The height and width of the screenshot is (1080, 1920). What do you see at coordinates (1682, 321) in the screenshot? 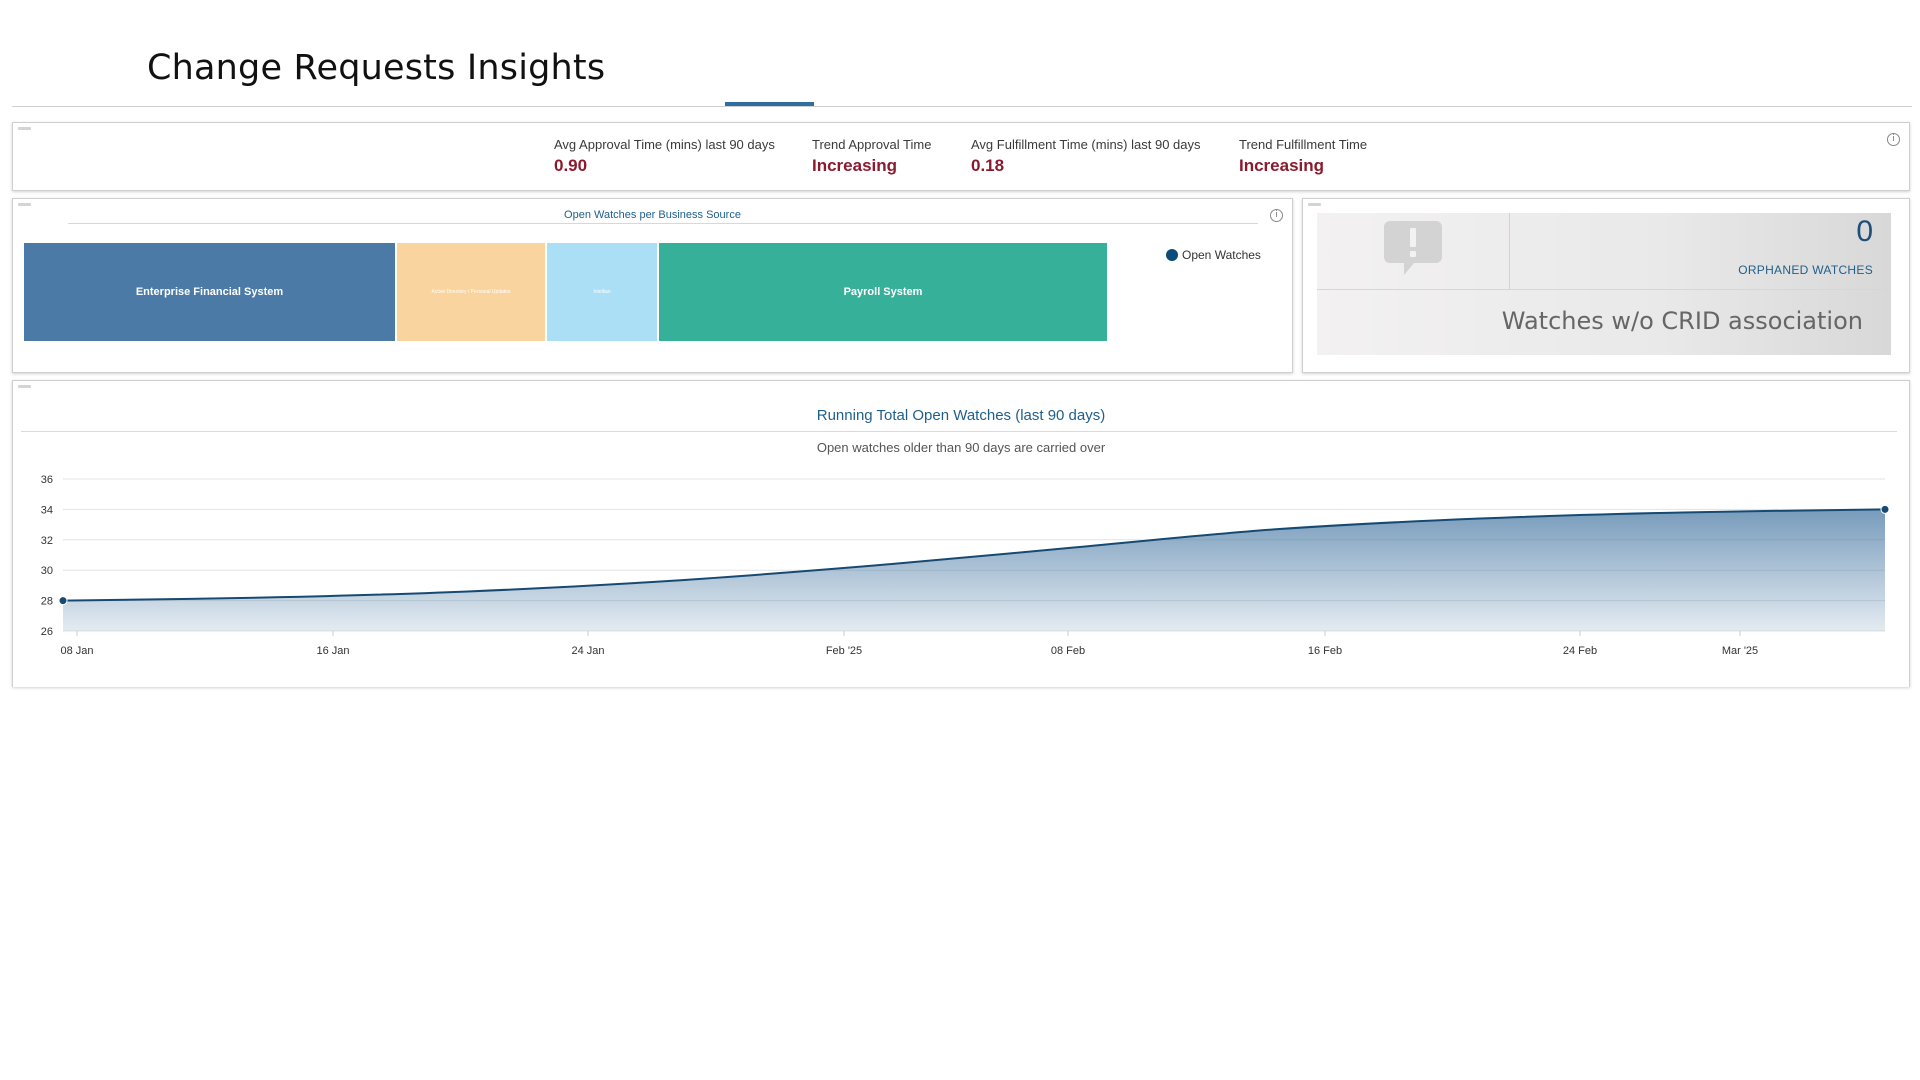
I see `orphaned-caption: Watches w/o CRID association` at bounding box center [1682, 321].